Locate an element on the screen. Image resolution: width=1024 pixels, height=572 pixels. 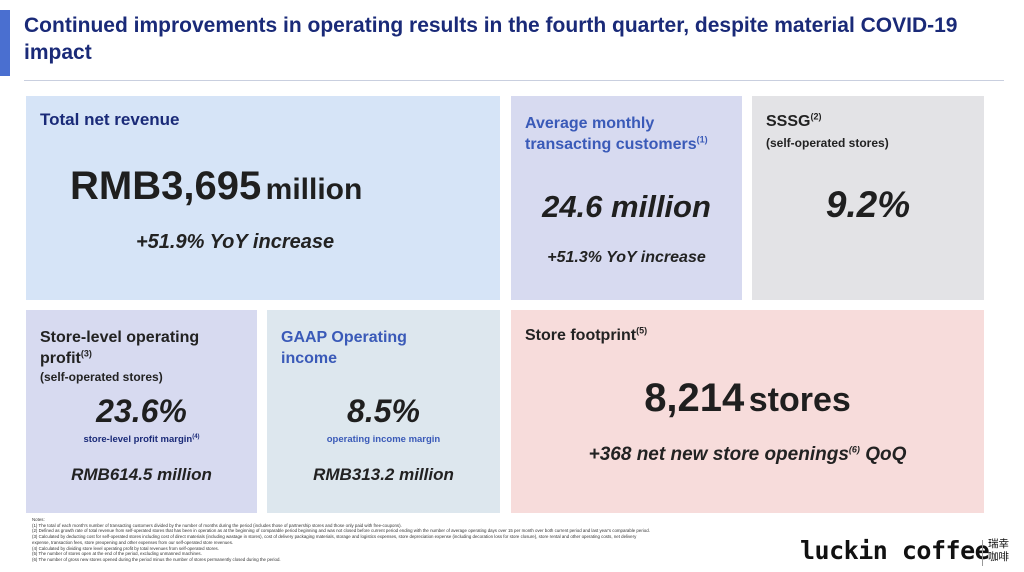
title-accent-bar is located at coordinates (5, 43).